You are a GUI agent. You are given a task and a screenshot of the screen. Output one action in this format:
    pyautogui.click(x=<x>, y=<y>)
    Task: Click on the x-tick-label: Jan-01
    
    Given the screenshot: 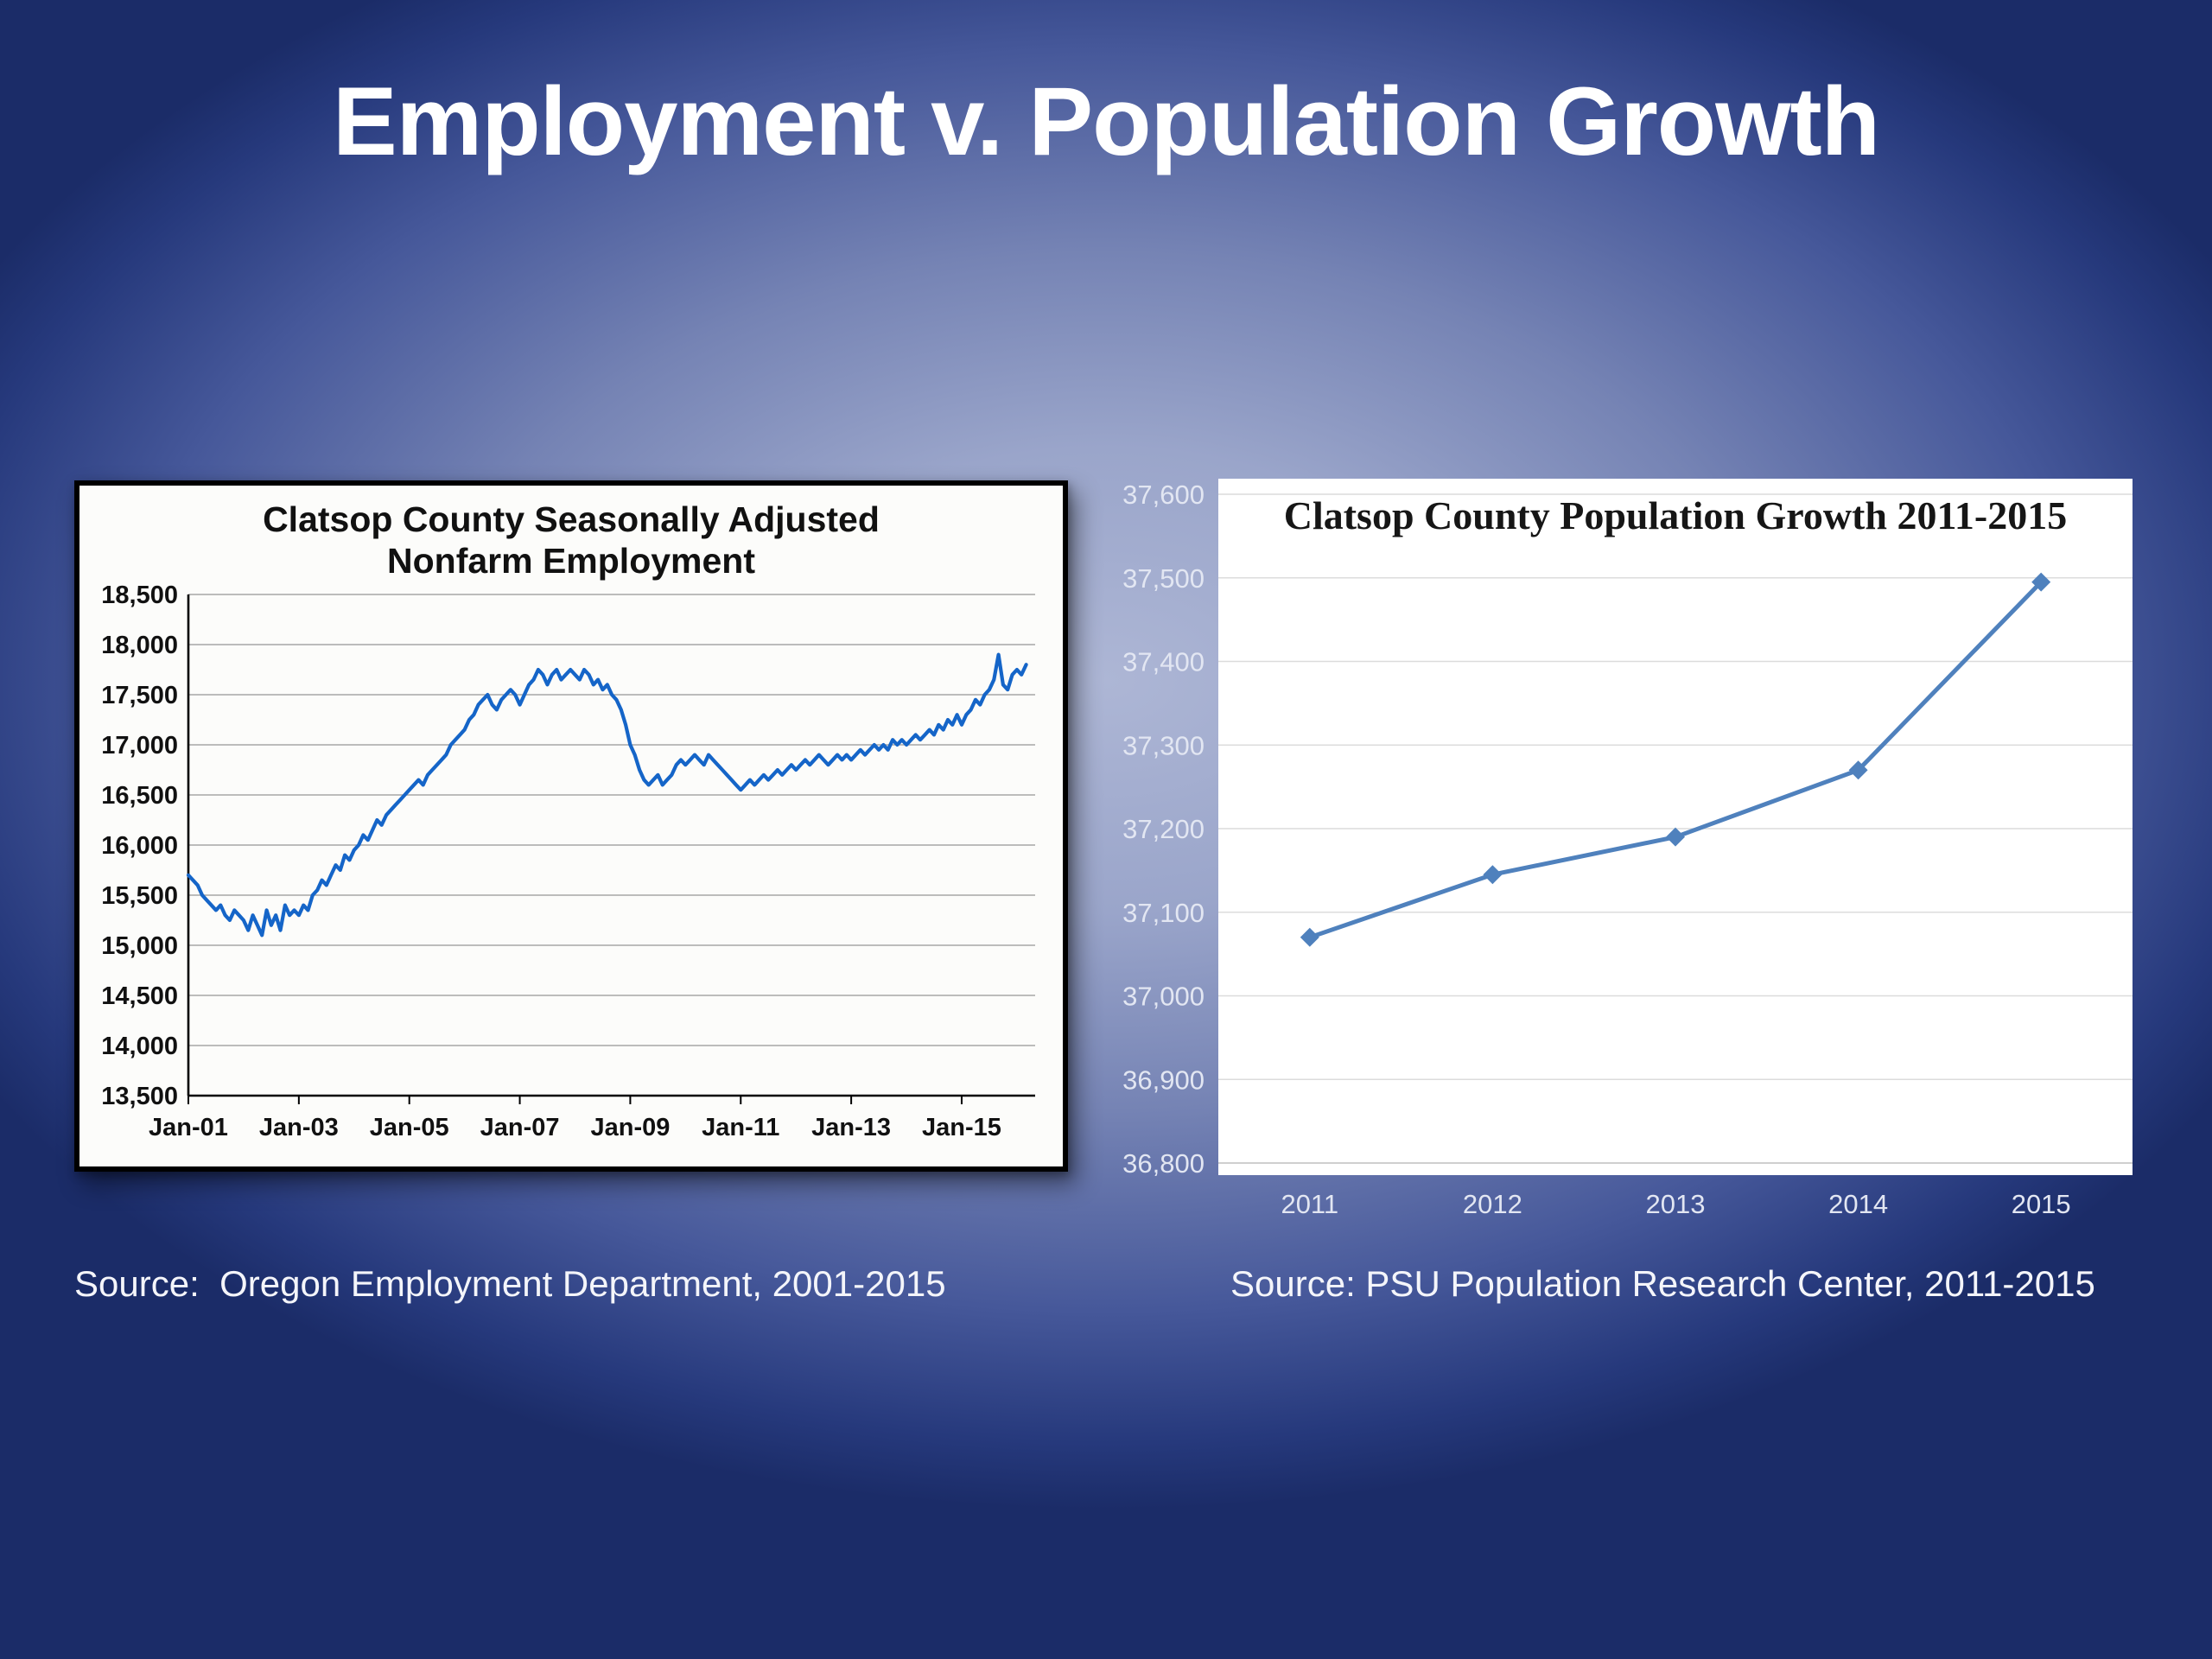 What is the action you would take?
    pyautogui.click(x=188, y=1127)
    